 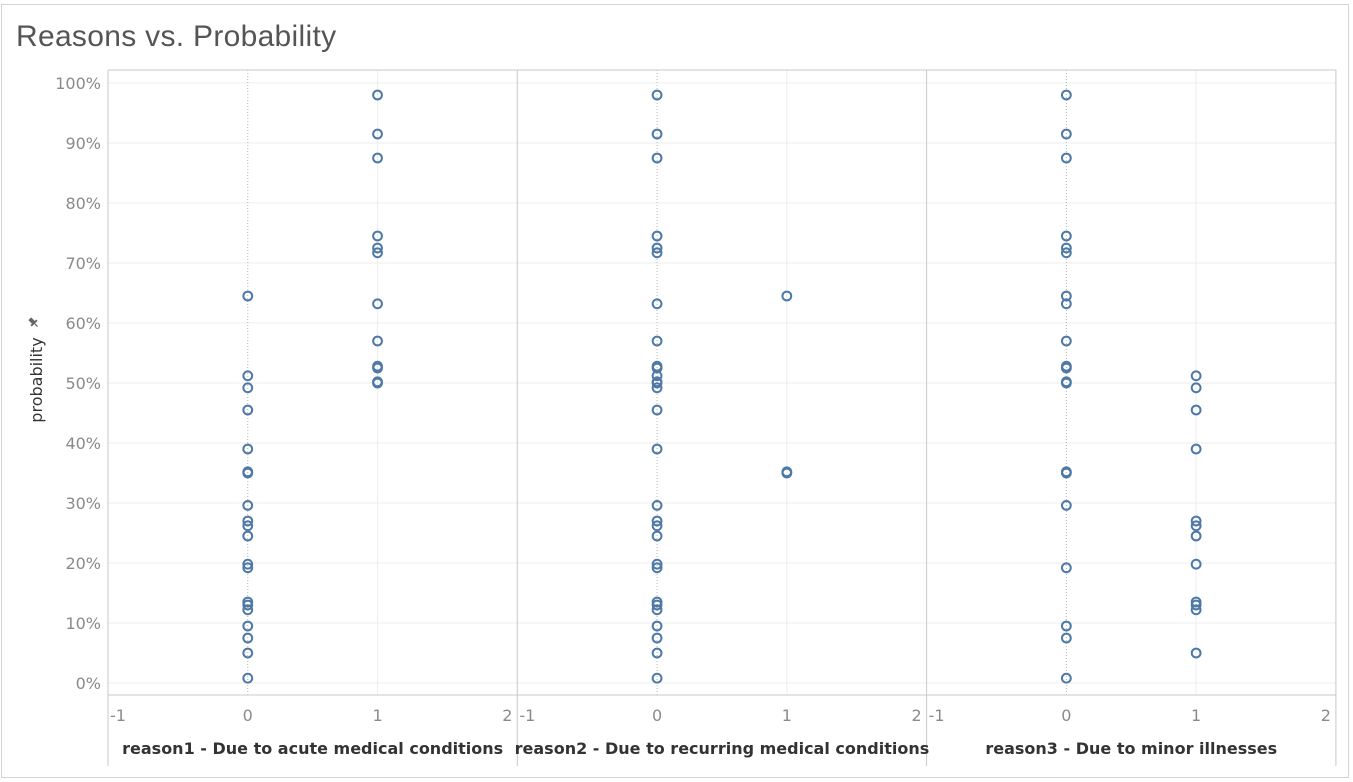 What do you see at coordinates (78, 83) in the screenshot?
I see `y-tick-label: 100%` at bounding box center [78, 83].